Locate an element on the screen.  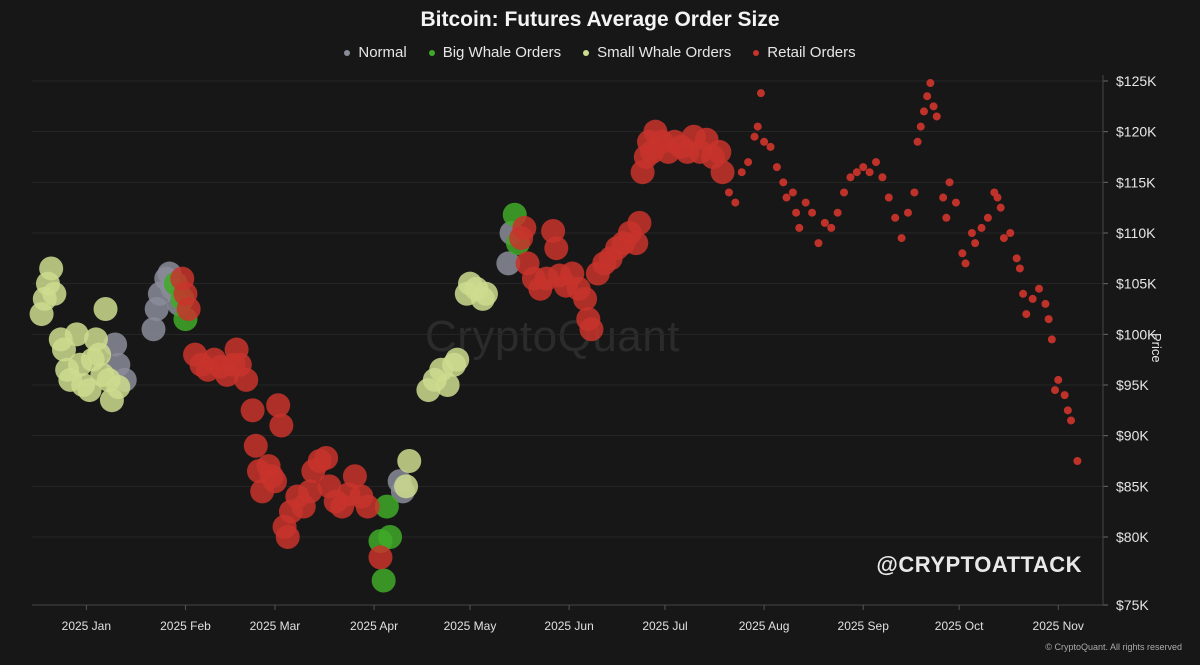
y-tick-label: $120K is located at coordinates (1136, 132).